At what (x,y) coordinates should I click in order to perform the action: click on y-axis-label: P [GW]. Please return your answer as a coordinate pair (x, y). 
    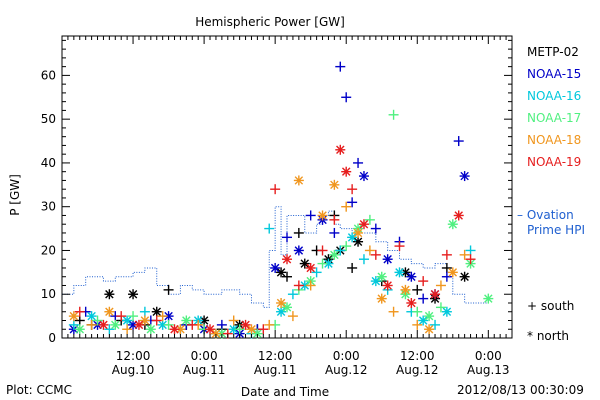
    Looking at the image, I should click on (15, 195).